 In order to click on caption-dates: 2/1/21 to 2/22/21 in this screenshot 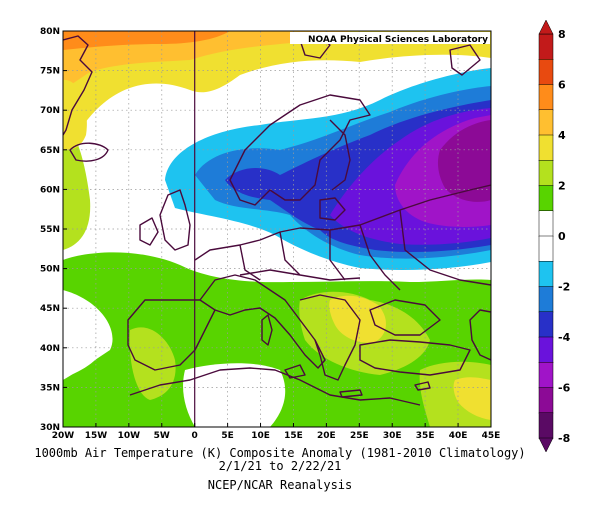, I will do `click(280, 466)`.